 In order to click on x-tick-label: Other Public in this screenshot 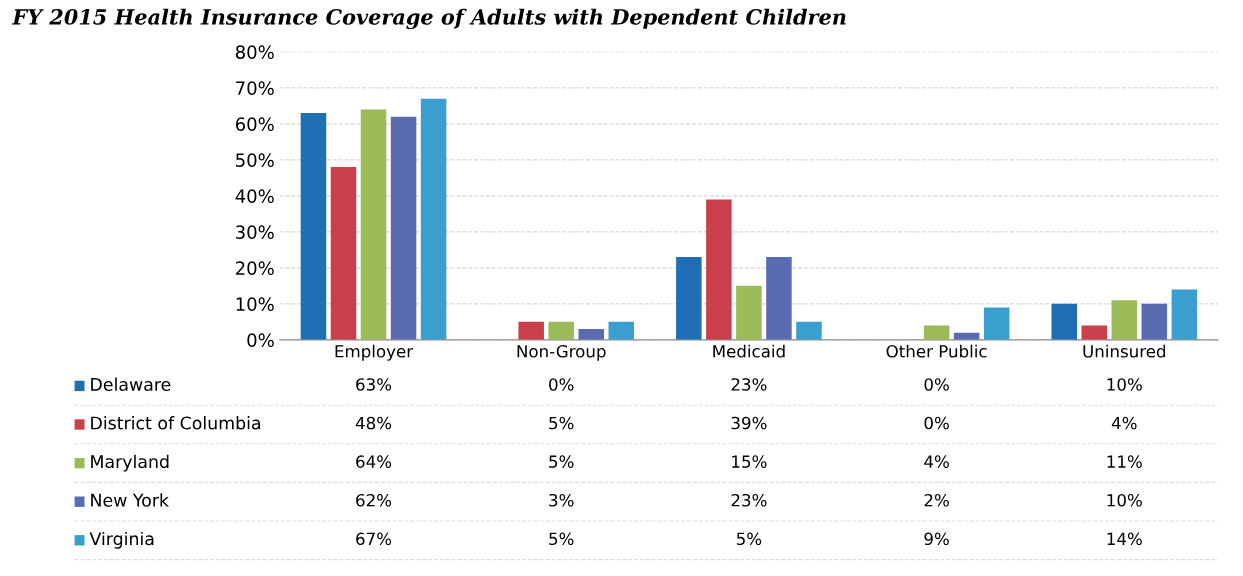, I will do `click(936, 351)`.